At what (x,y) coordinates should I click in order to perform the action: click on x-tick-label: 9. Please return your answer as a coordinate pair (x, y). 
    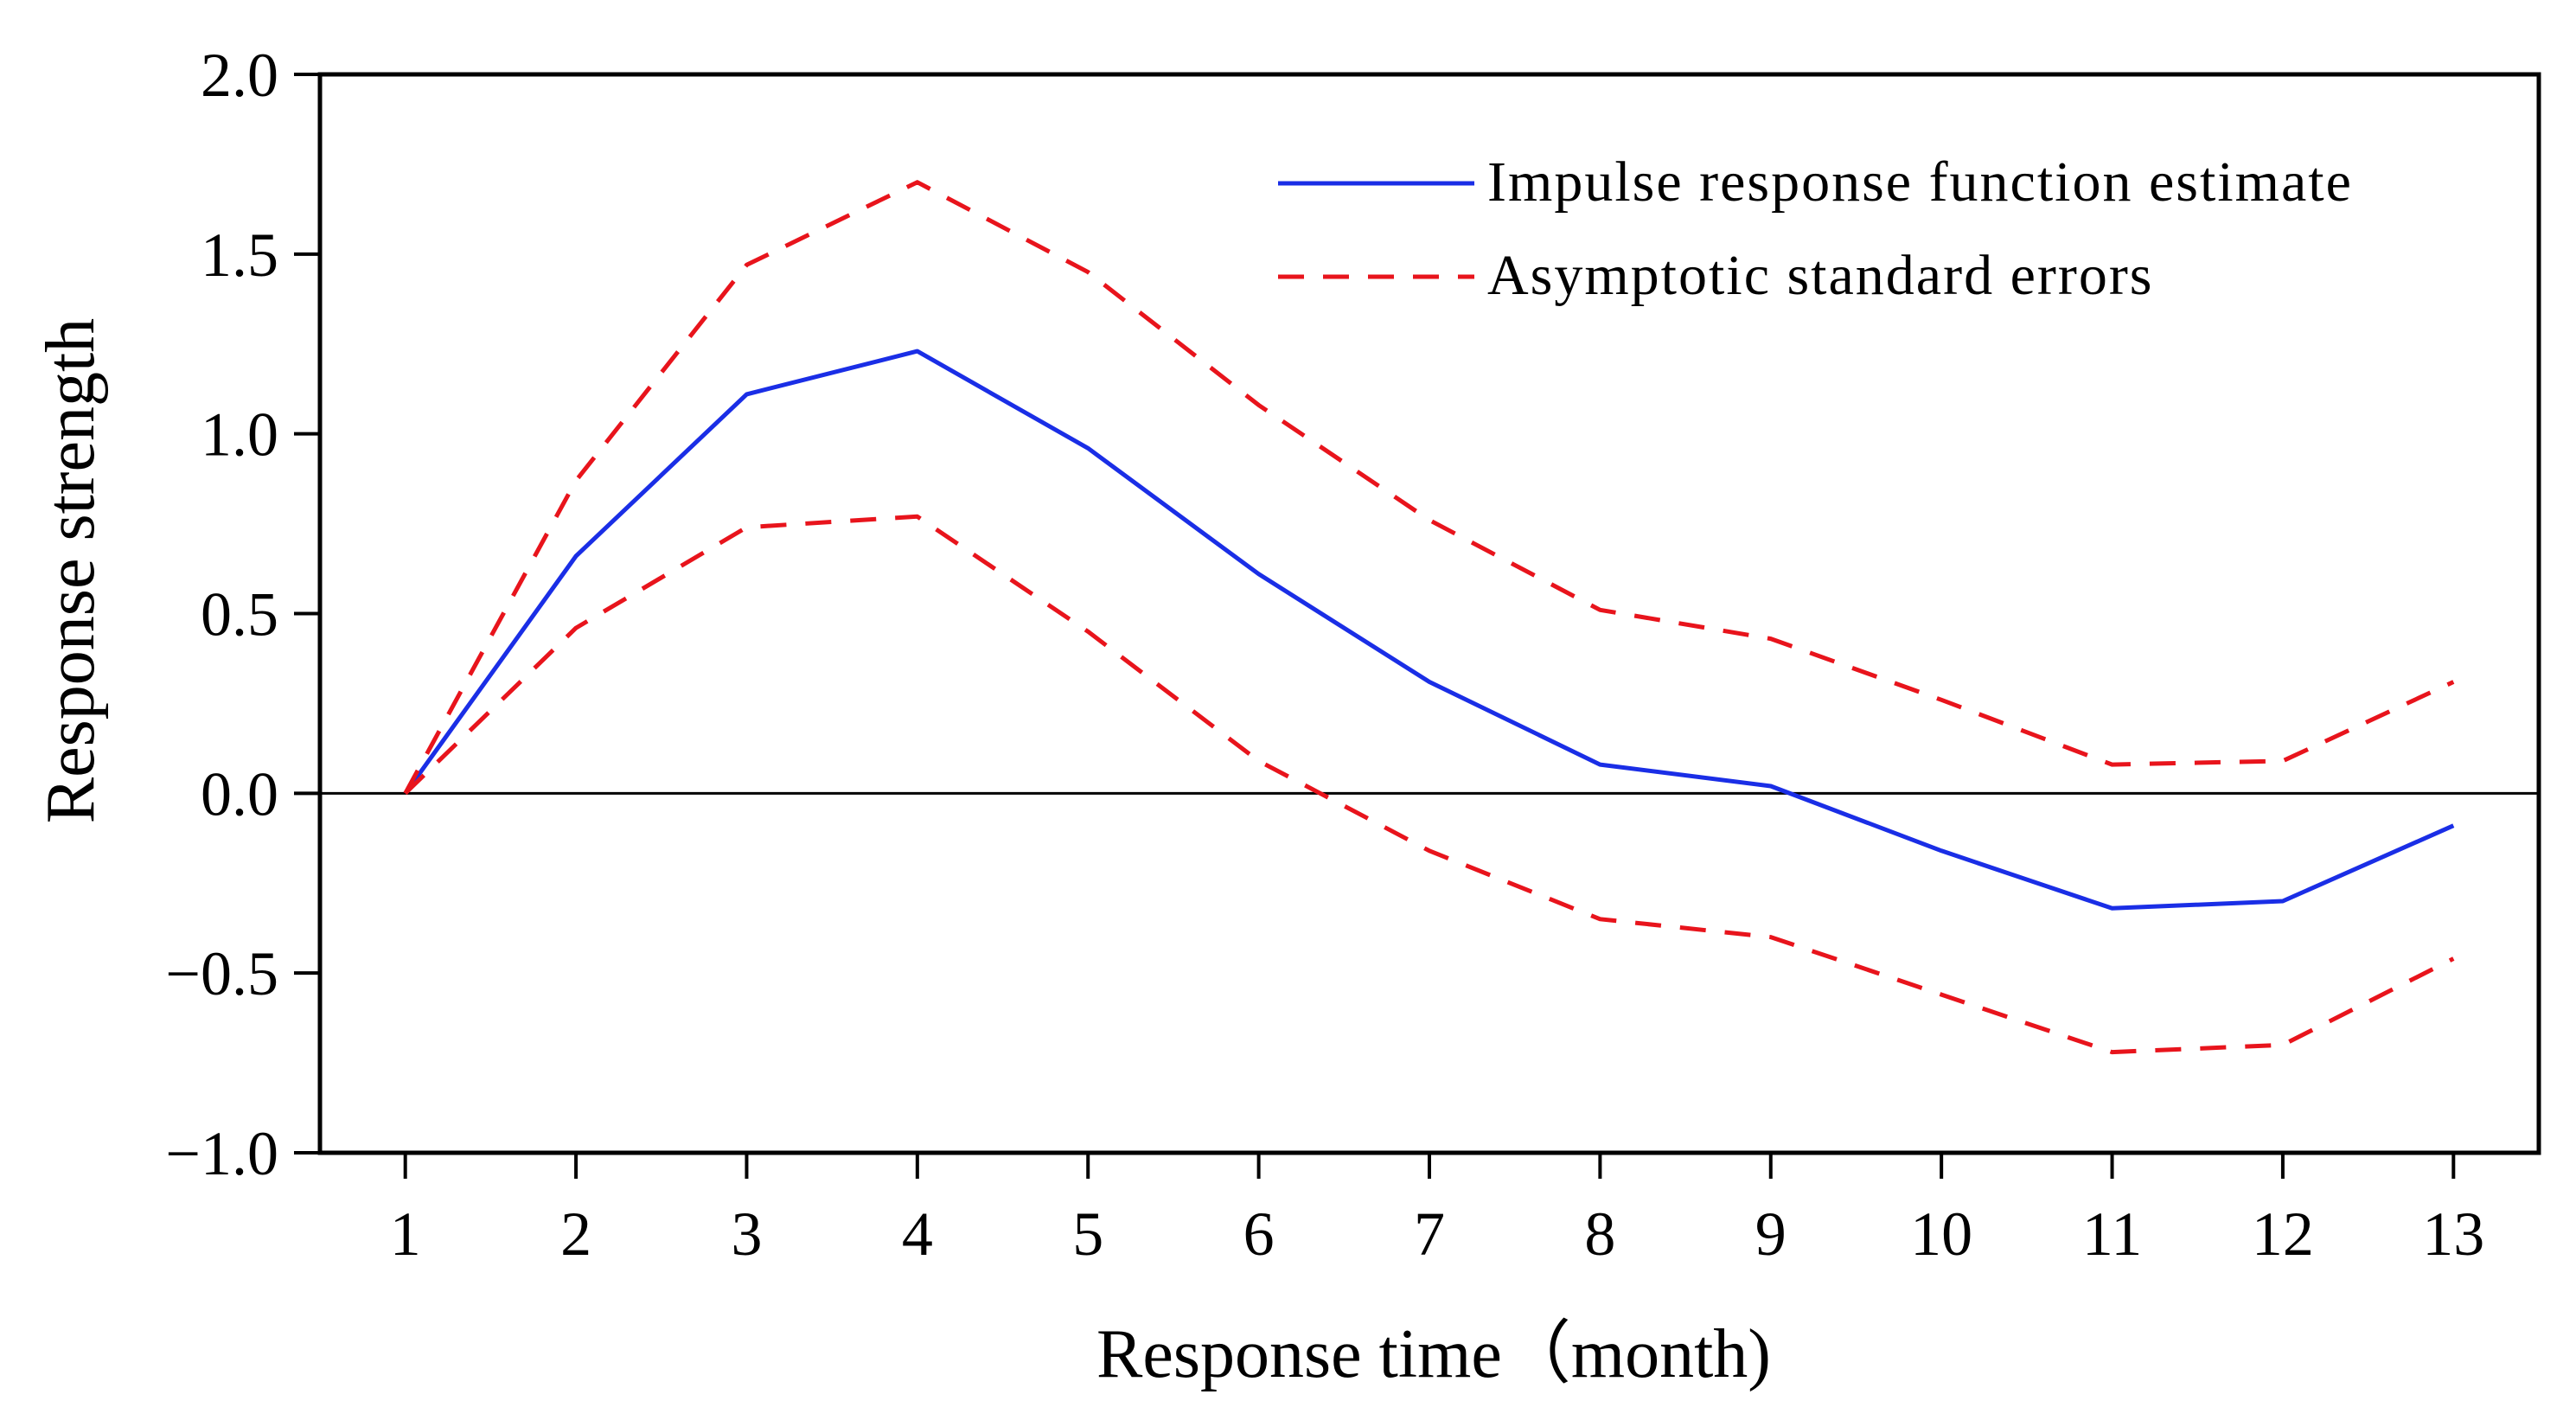
    Looking at the image, I should click on (1771, 1234).